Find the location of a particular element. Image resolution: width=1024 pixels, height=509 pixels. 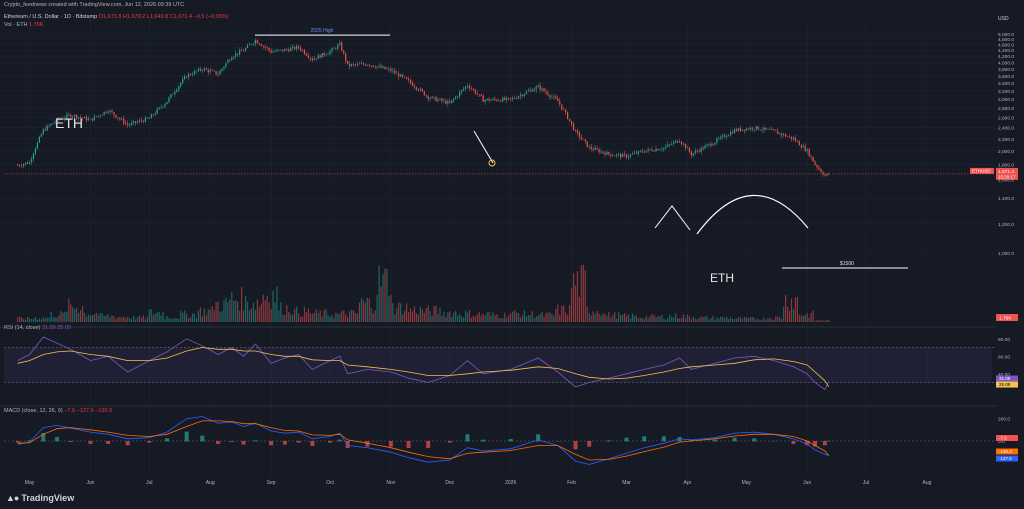

volume-legend: Vol · ETH 1.76K is located at coordinates (23, 25).